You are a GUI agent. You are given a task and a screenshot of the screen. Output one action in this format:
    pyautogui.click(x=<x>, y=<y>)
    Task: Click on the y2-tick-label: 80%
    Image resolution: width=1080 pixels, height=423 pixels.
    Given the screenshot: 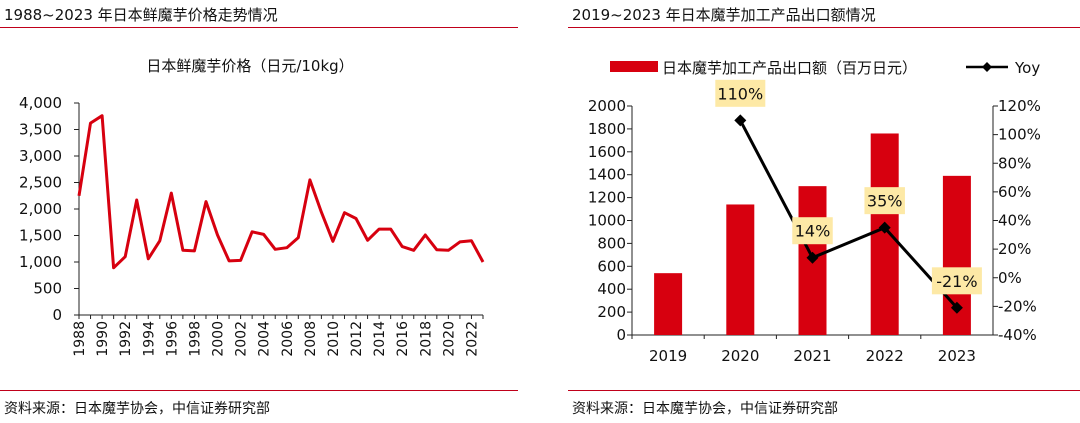 What is the action you would take?
    pyautogui.click(x=1014, y=163)
    